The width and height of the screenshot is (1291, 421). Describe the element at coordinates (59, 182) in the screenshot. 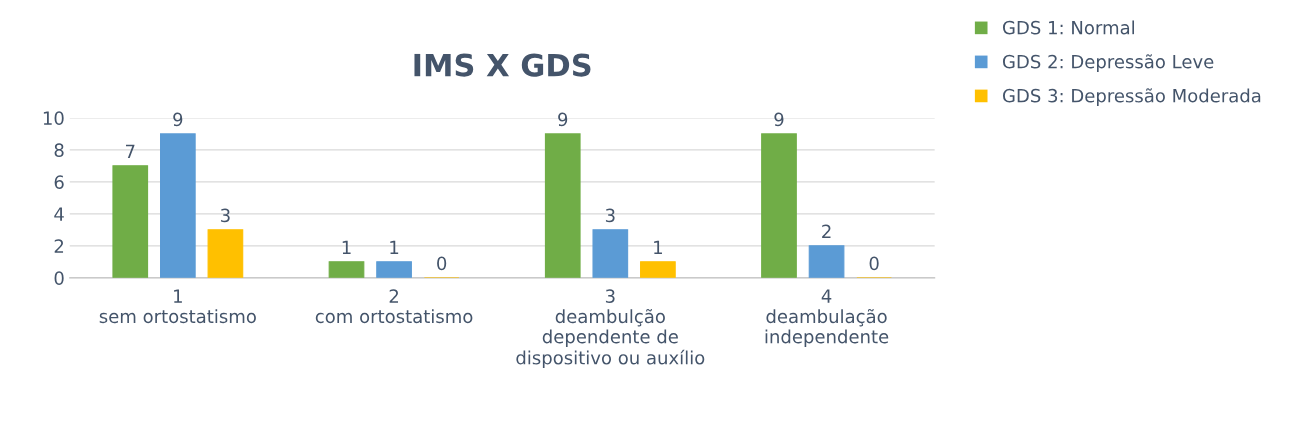

I see `y-tick-label: 6` at that location.